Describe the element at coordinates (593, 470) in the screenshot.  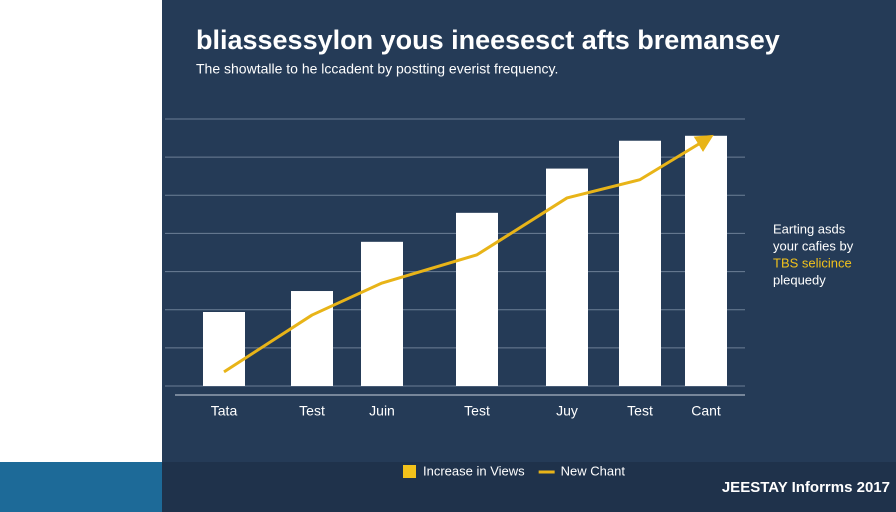
I see `legend-label: New Chant` at that location.